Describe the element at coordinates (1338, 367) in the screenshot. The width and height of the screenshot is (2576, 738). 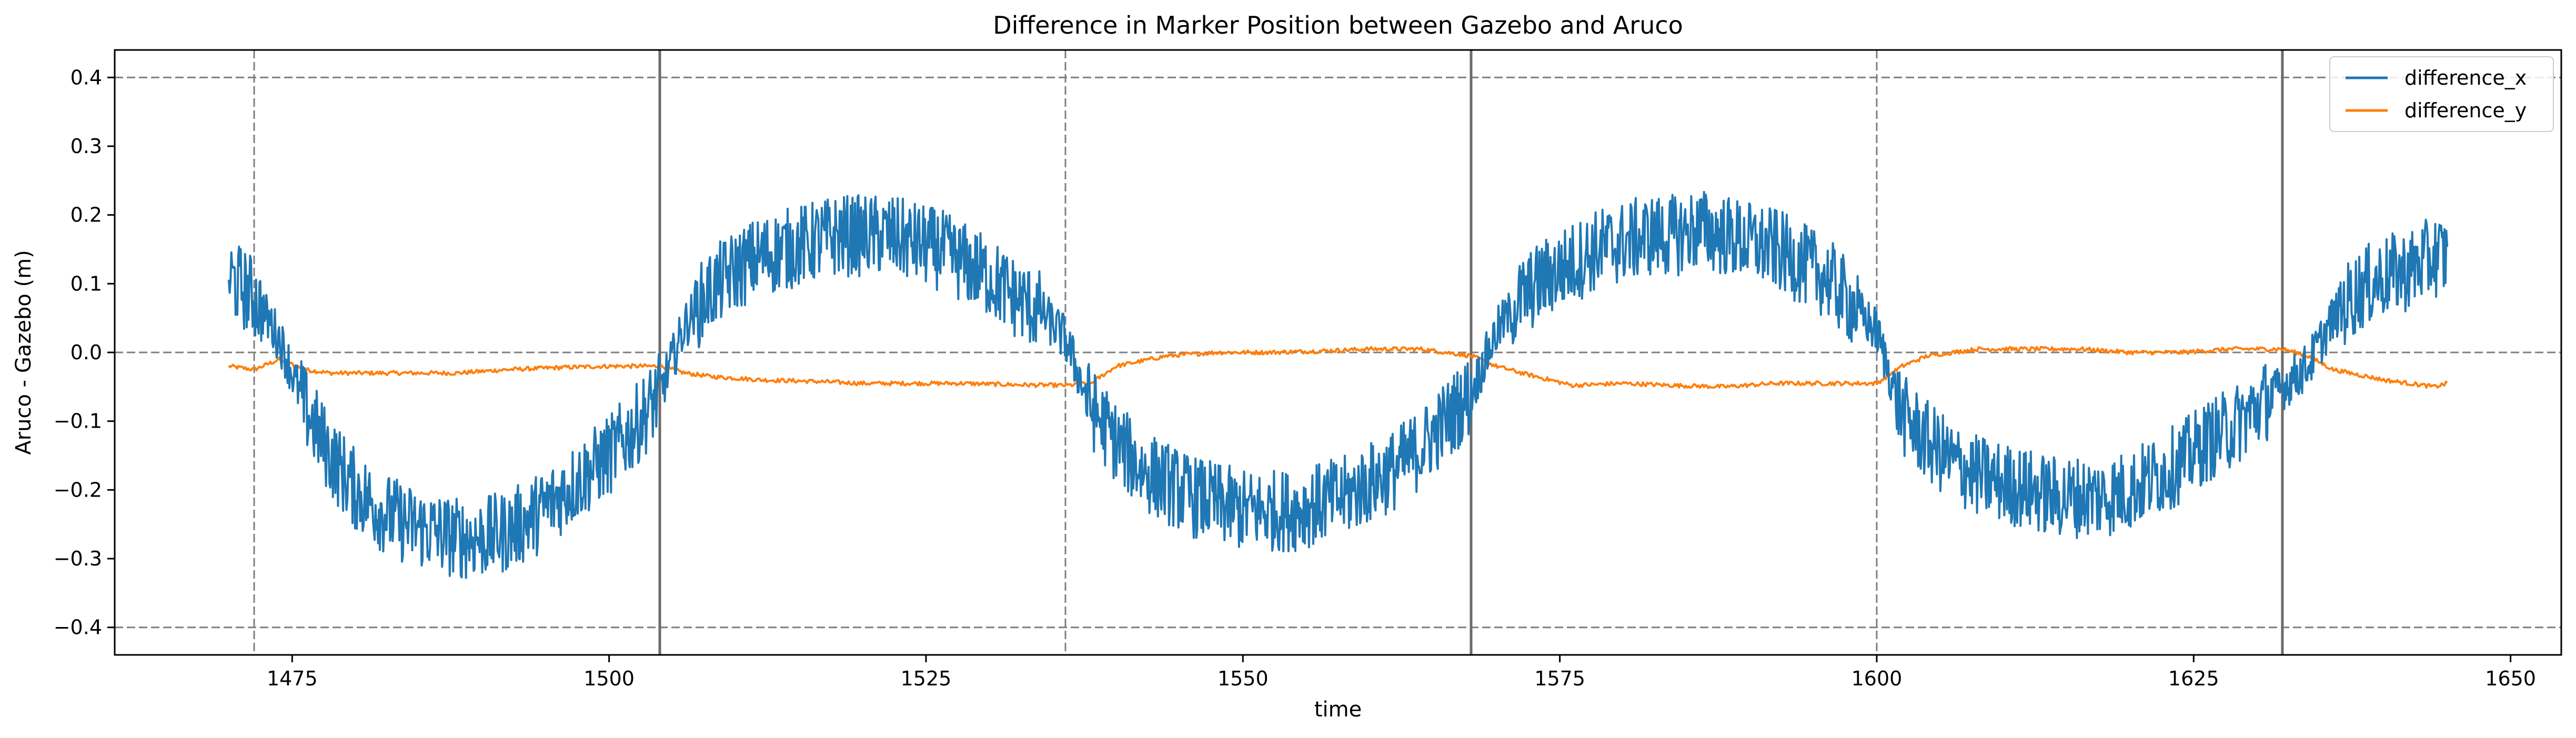
I see `series-line-difference-y` at that location.